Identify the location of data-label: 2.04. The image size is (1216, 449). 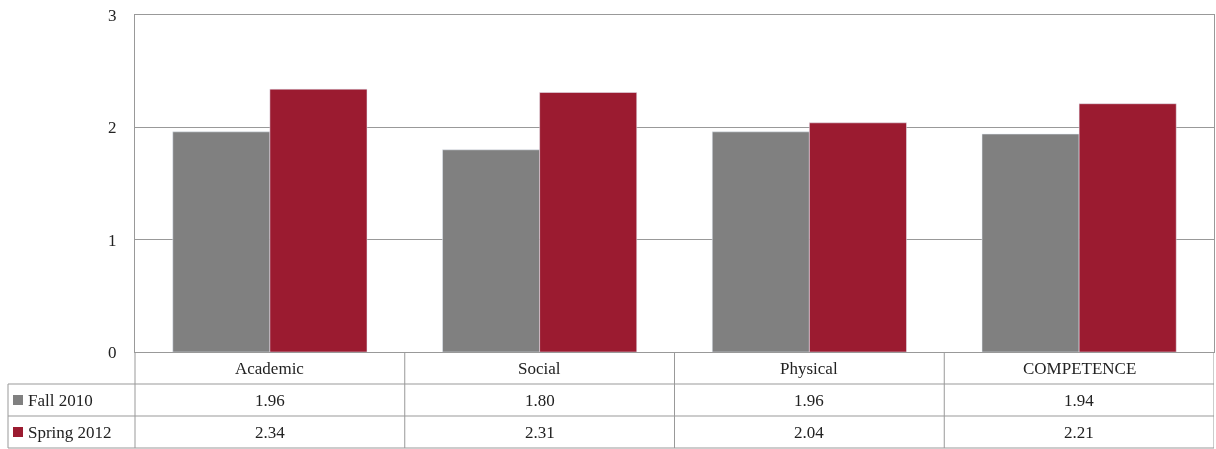
(809, 432).